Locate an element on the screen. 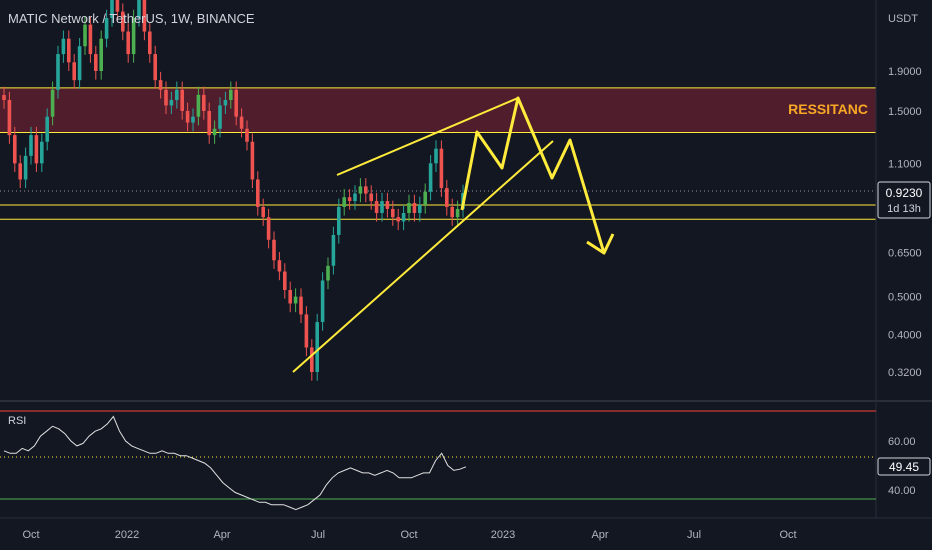 This screenshot has width=932, height=550. rsi-tick-60: 60.00 is located at coordinates (902, 442).